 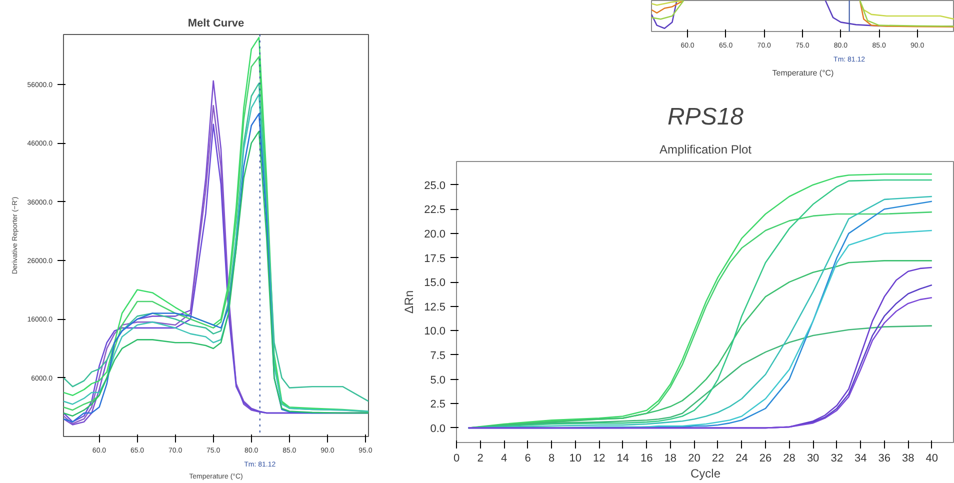 I want to click on x-tick-label: 38, so click(x=908, y=458).